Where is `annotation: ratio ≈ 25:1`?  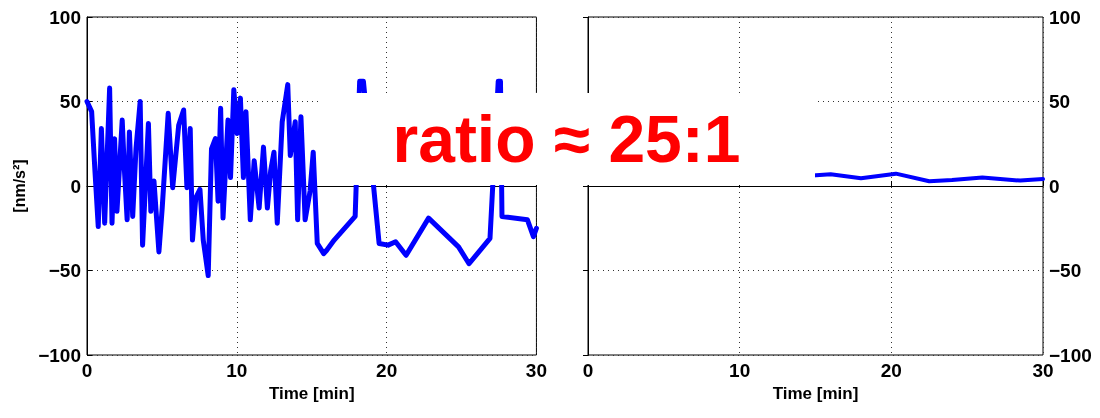
annotation: ratio ≈ 25:1 is located at coordinates (566, 139).